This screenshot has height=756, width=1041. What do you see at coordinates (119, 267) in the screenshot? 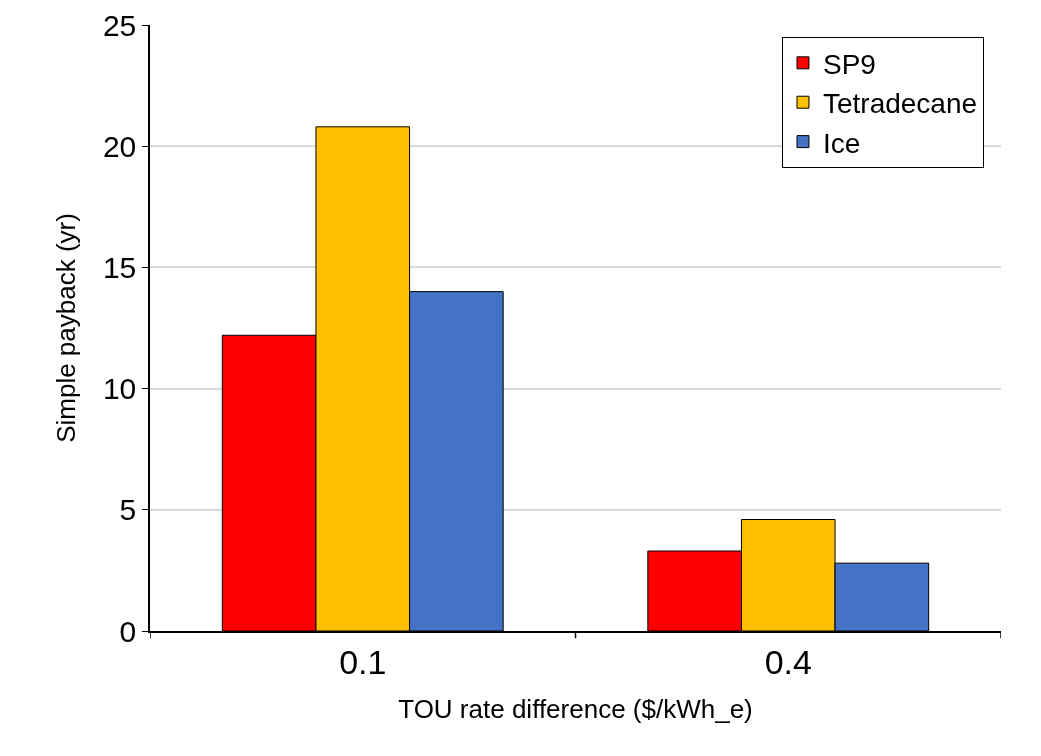
I see `y-tick-label: 15` at bounding box center [119, 267].